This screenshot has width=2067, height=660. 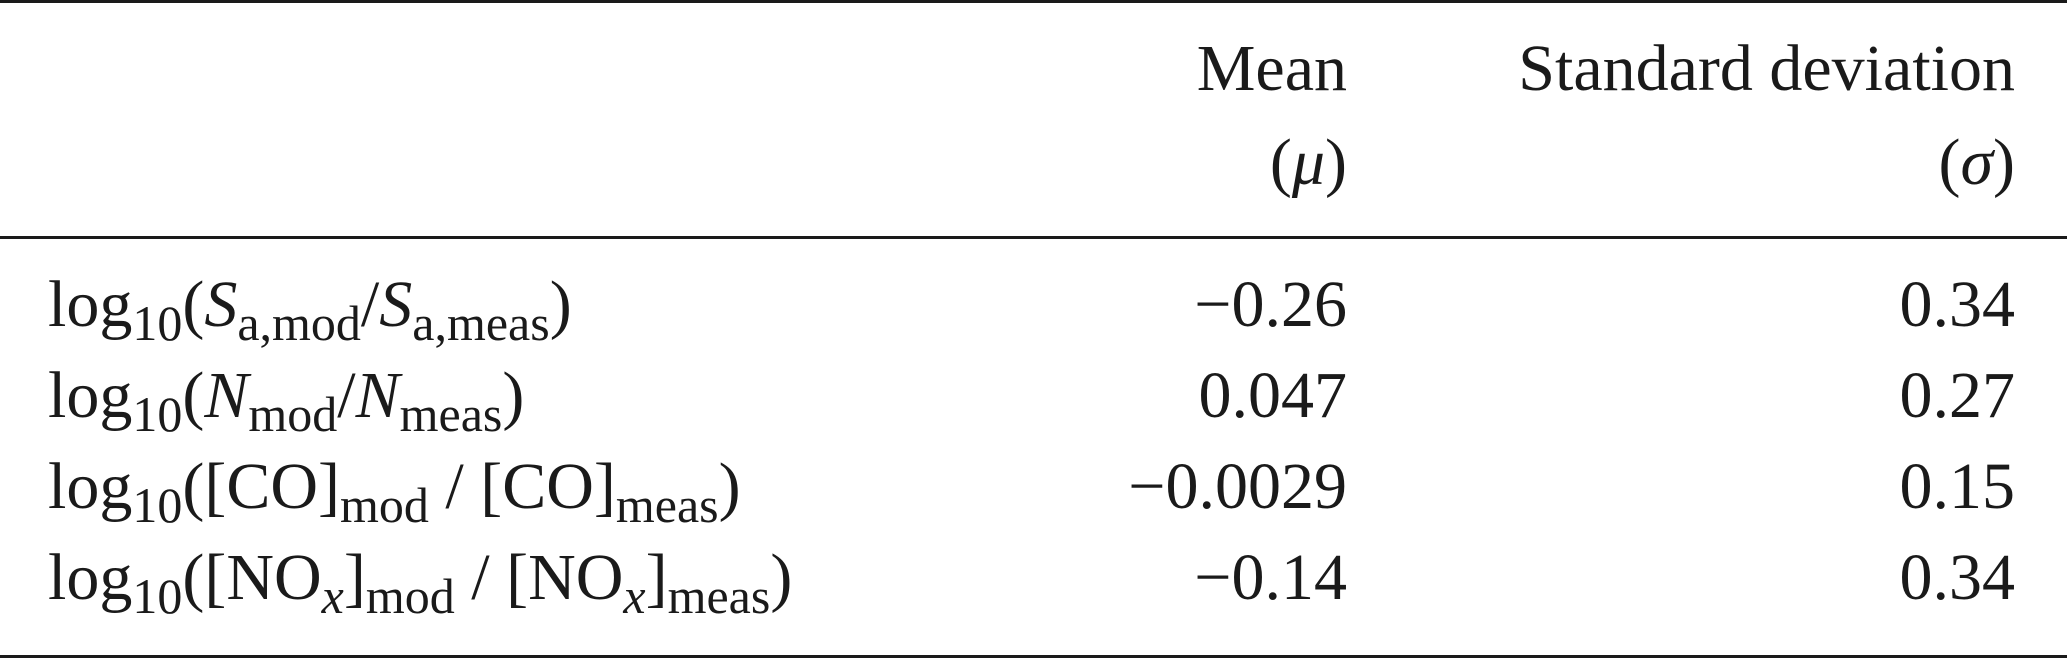 I want to click on sigma-symbol: σ, so click(x=1977, y=162).